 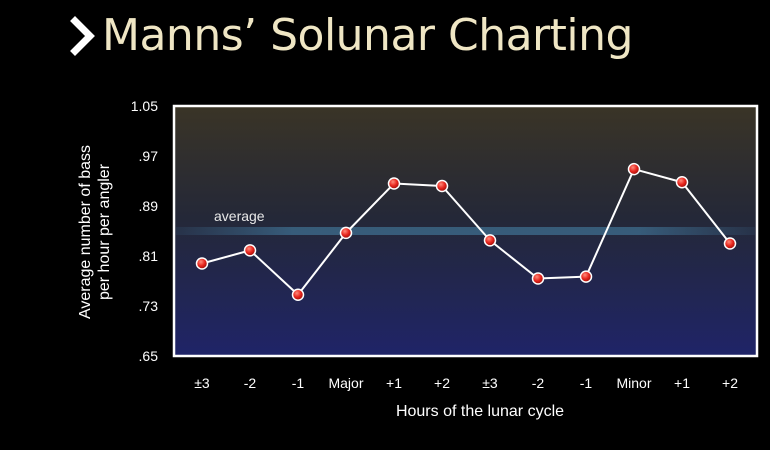 I want to click on x-tick-label: Major, so click(x=345, y=383).